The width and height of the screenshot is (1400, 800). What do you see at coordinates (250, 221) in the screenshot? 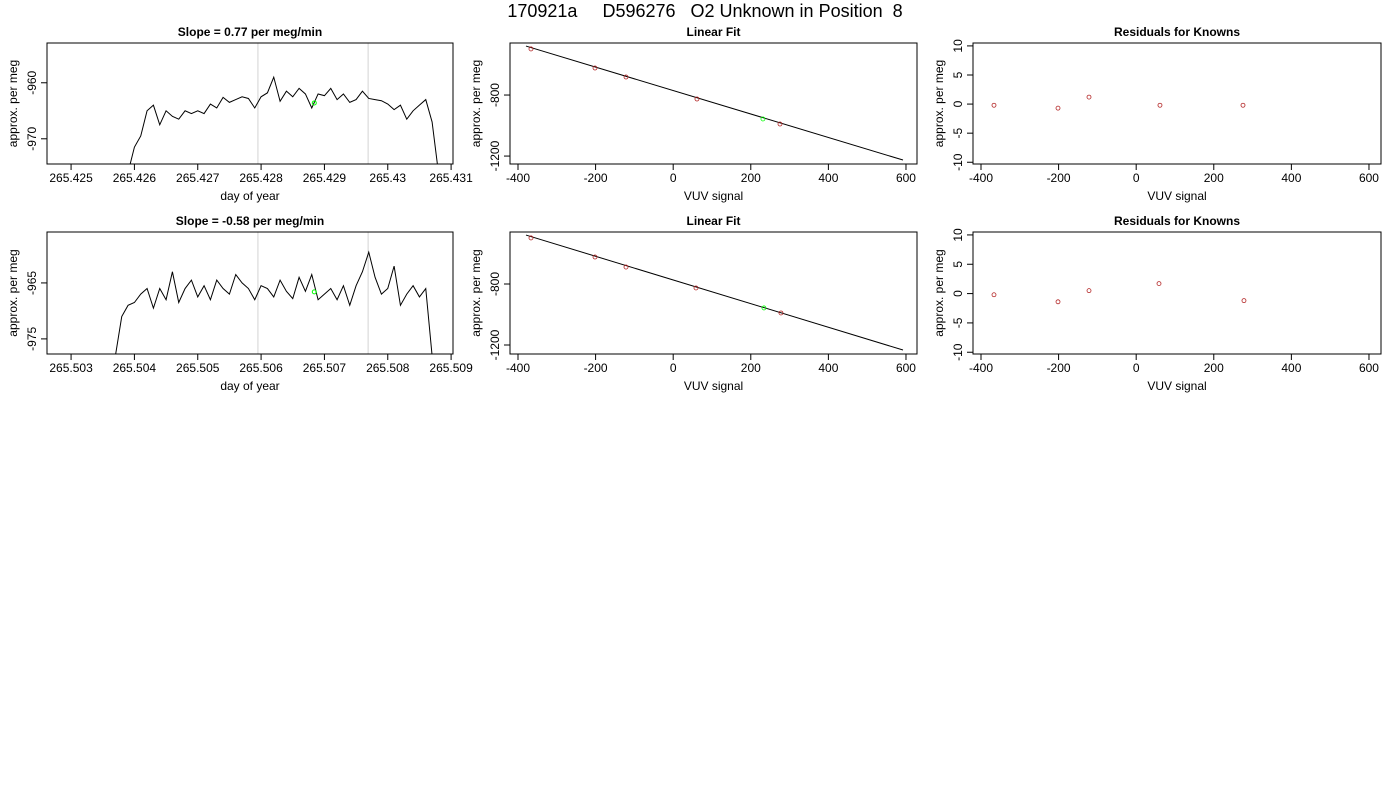
I see `panel-title: Slope = -0.58 per meg/min` at bounding box center [250, 221].